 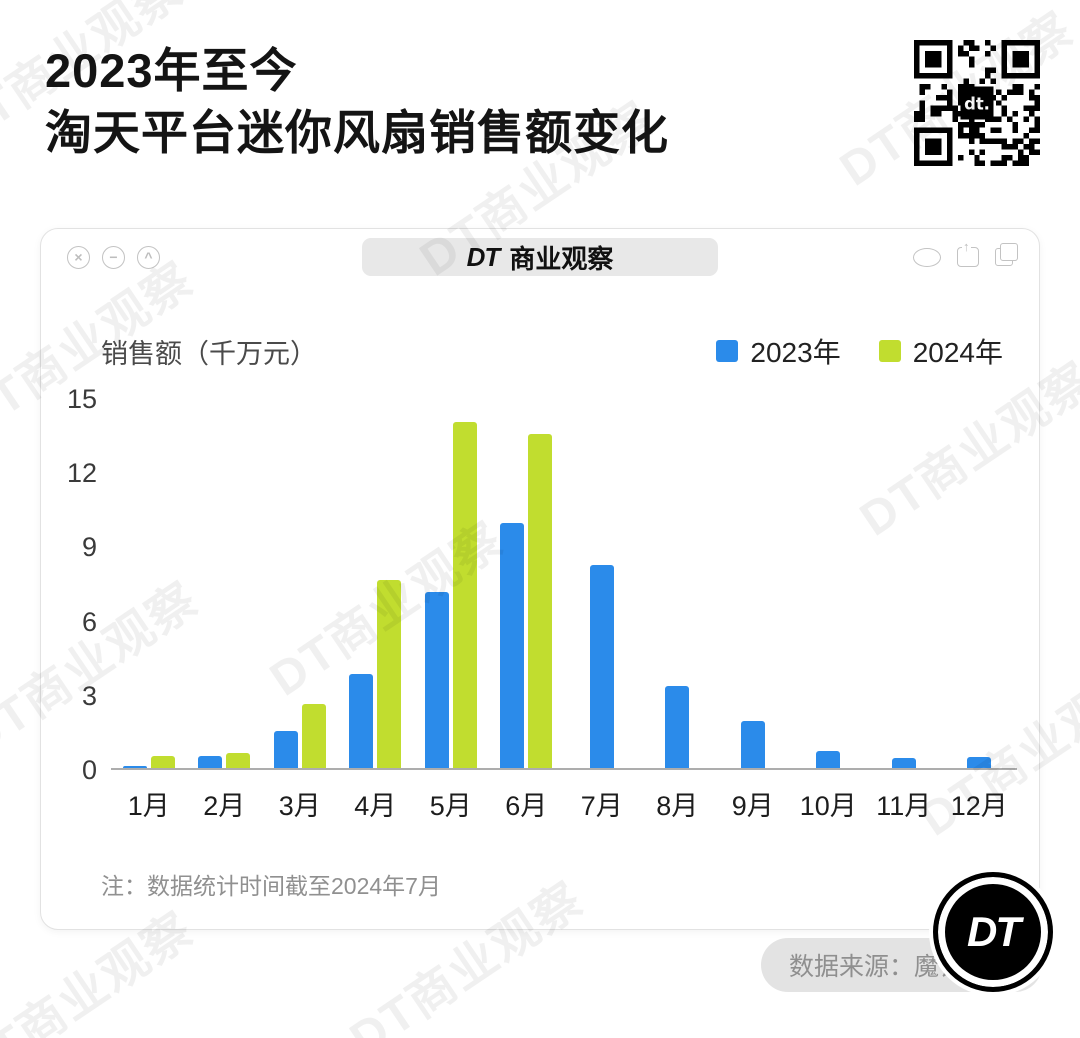 I want to click on legend: 2023年 2024年, so click(x=859, y=351).